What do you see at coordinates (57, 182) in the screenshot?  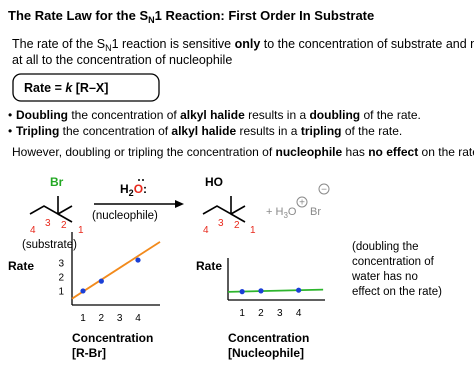 I see `atom: Br` at bounding box center [57, 182].